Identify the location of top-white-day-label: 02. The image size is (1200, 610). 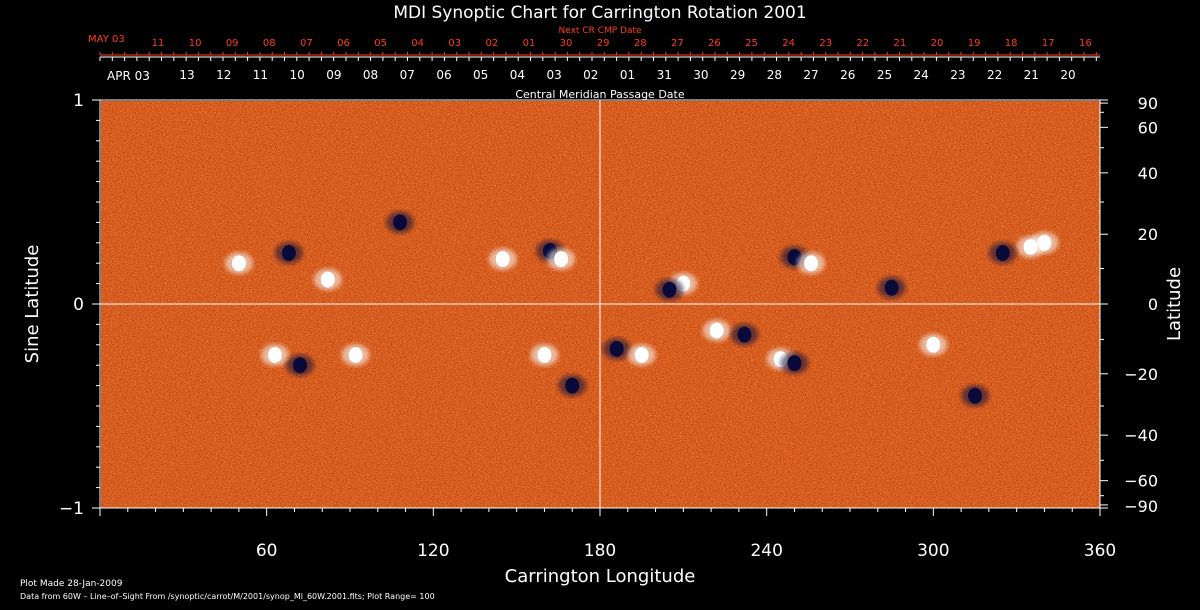
(590, 75).